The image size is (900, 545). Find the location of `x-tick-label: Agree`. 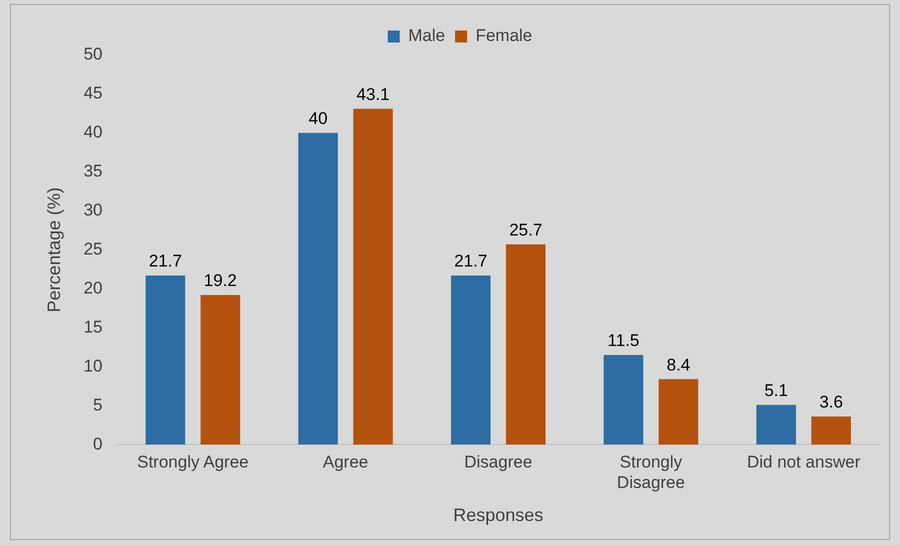

x-tick-label: Agree is located at coordinates (345, 462).